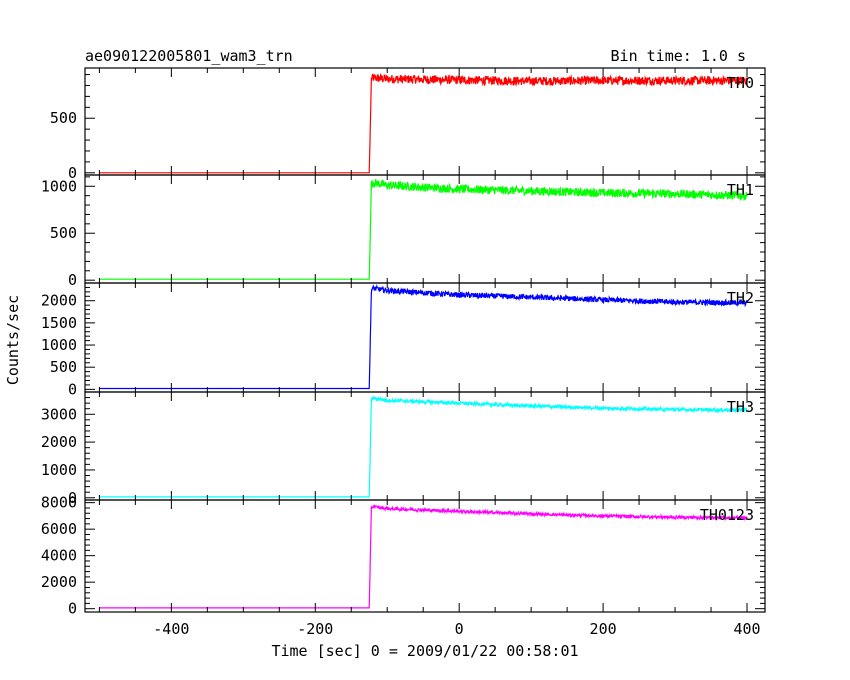 This screenshot has width=850, height=680. I want to click on panel-label-th1: TH1, so click(740, 190).